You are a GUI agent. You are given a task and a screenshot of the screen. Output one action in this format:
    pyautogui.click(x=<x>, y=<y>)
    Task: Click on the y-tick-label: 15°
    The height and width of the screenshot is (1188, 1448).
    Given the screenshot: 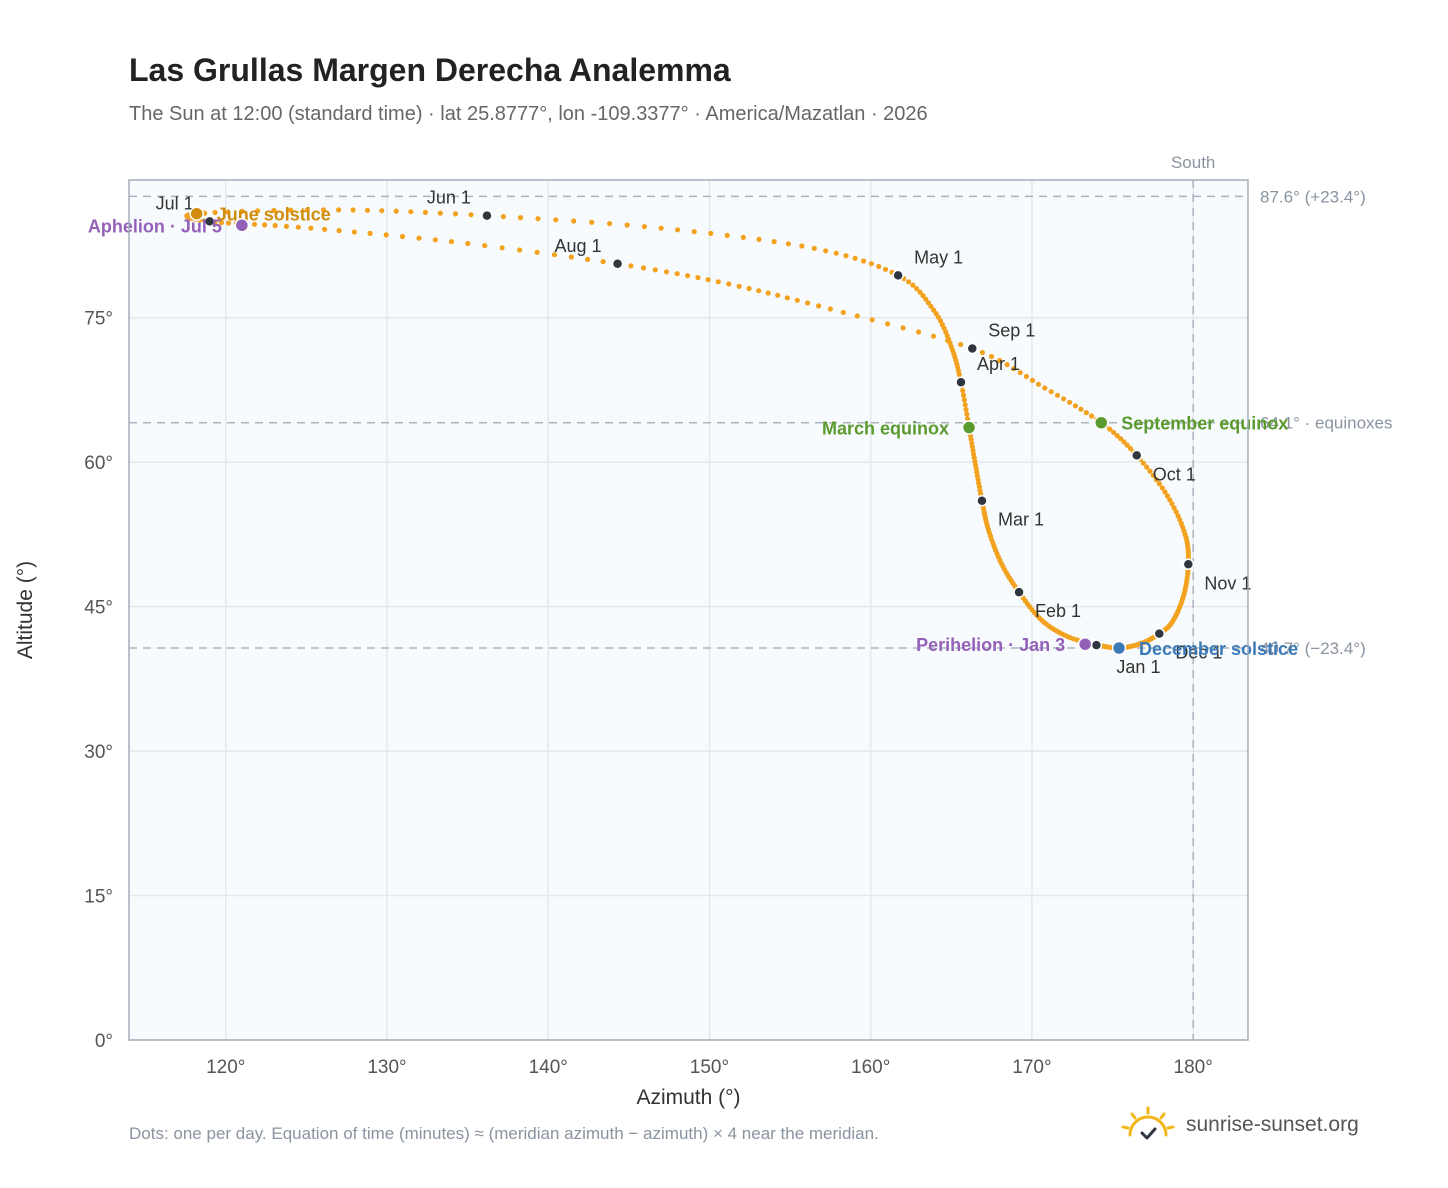 What is the action you would take?
    pyautogui.click(x=98, y=897)
    